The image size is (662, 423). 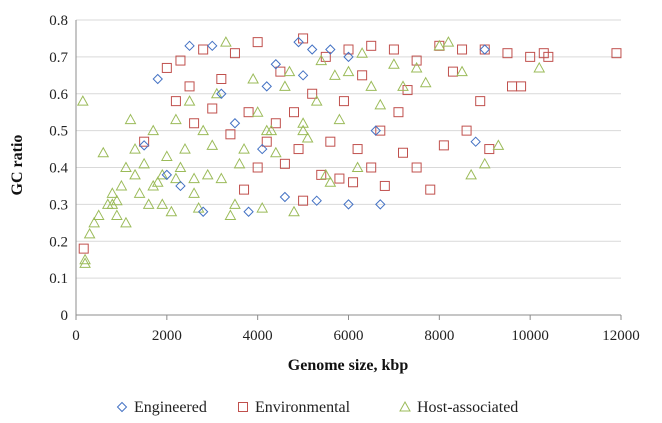 What do you see at coordinates (58, 169) in the screenshot?
I see `y-tick-label: 0.4` at bounding box center [58, 169].